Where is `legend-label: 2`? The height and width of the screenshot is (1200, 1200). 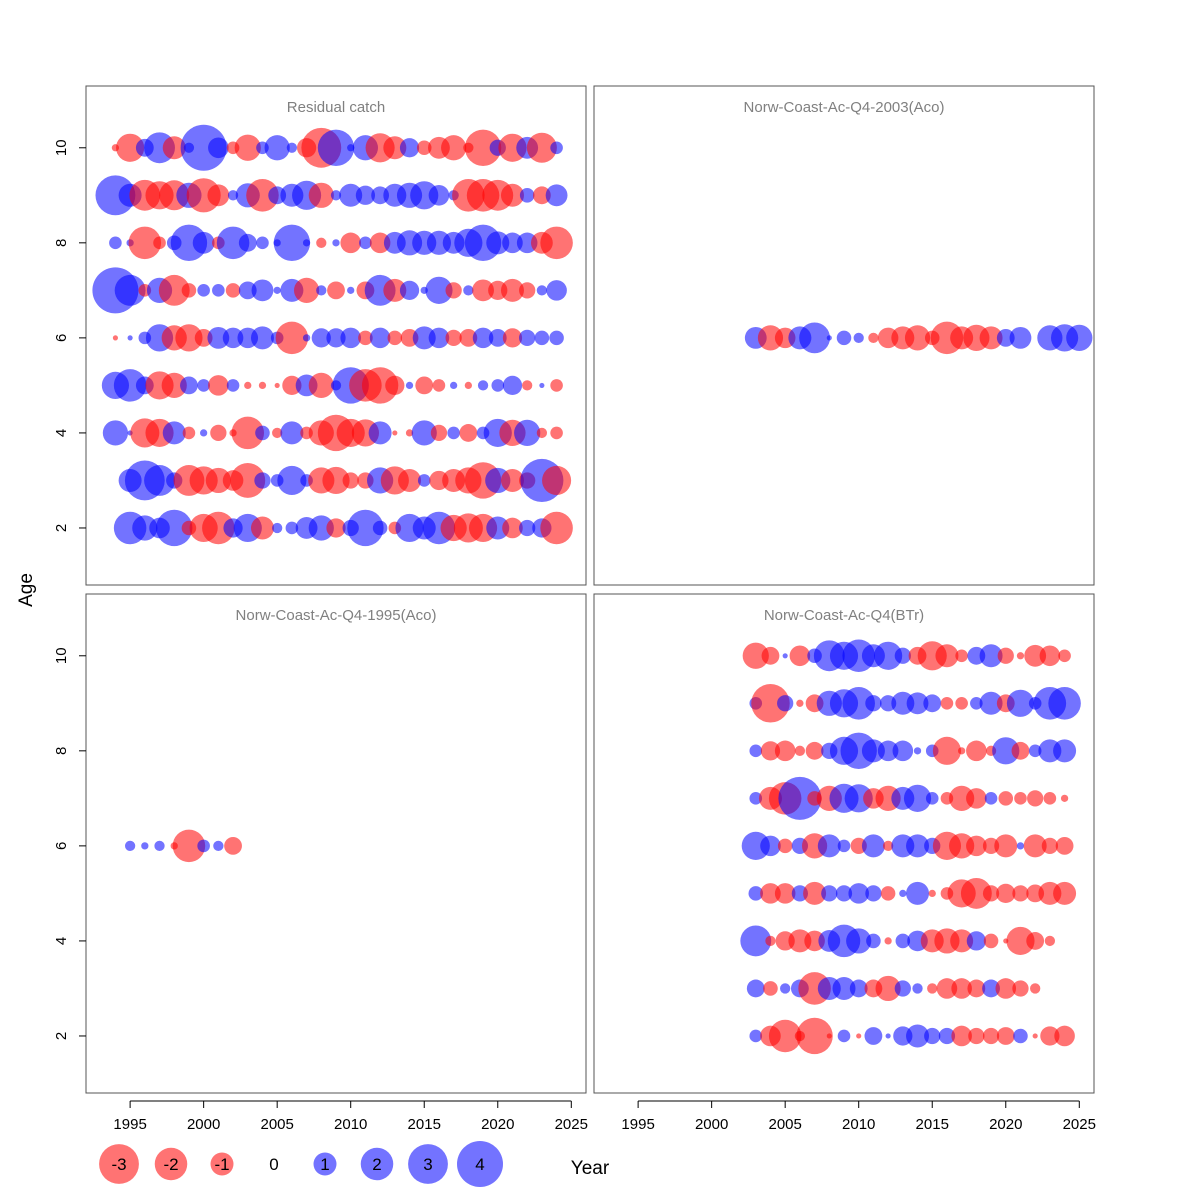
legend-label: 2 is located at coordinates (376, 1164).